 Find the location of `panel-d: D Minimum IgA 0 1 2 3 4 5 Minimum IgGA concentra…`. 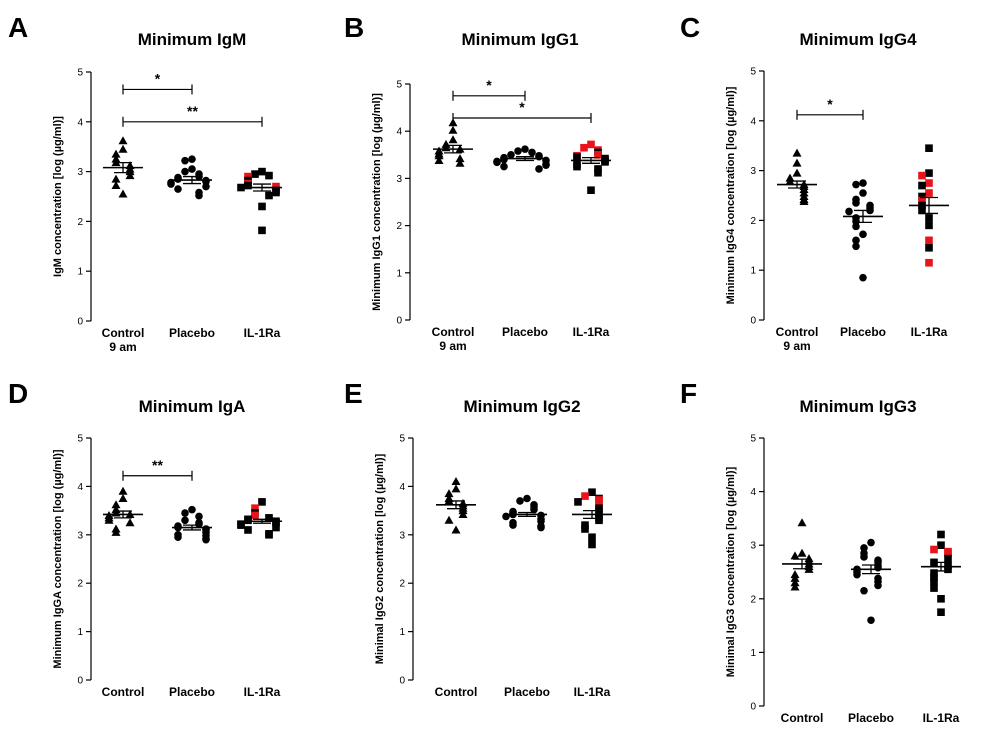

panel-d: D Minimum IgA 0 1 2 3 4 5 Minimum IgGA concentra… is located at coordinates (145, 538).